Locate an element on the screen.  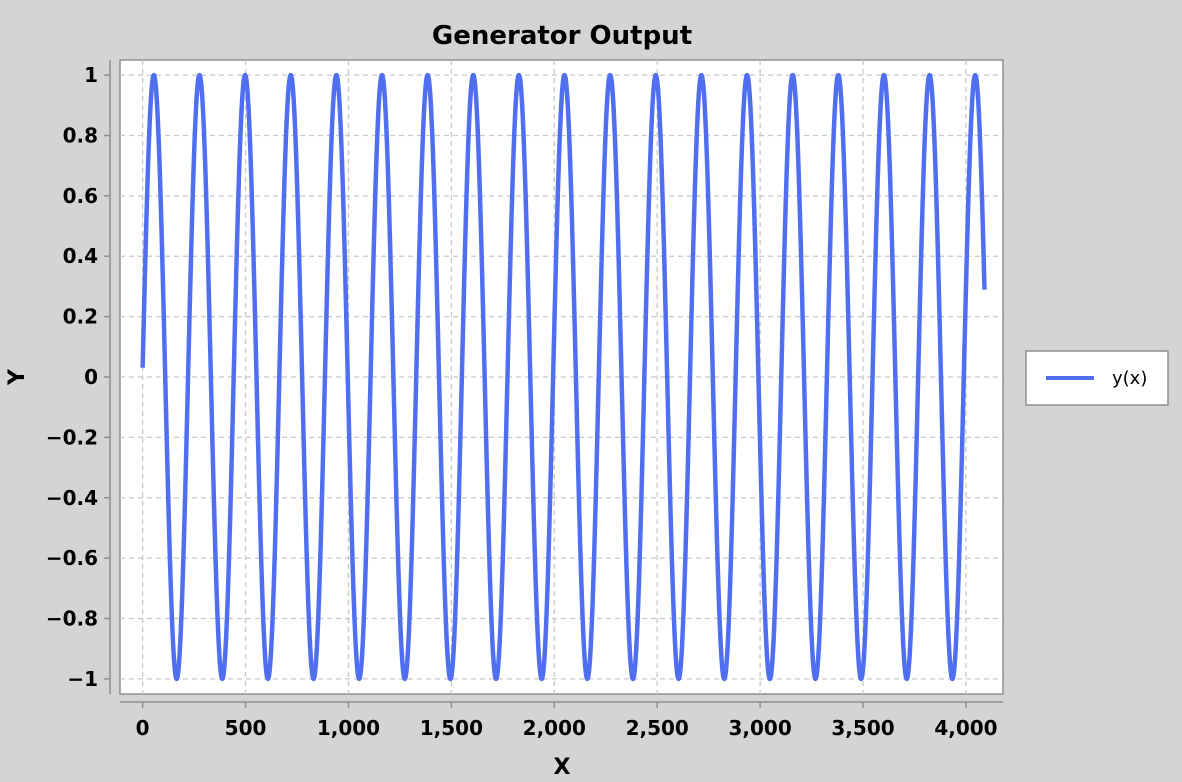
y-axis-label: Y is located at coordinates (17, 377).